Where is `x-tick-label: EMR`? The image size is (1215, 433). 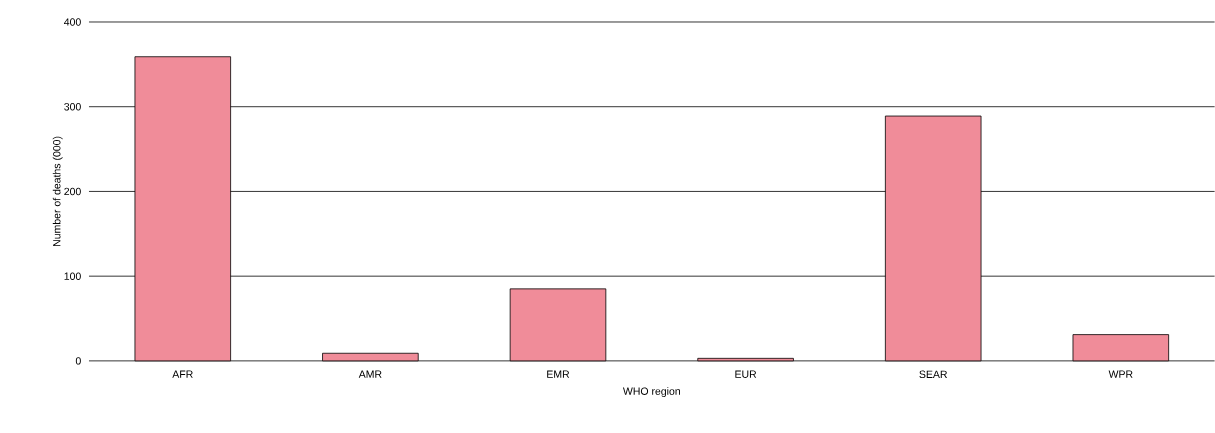
x-tick-label: EMR is located at coordinates (558, 374).